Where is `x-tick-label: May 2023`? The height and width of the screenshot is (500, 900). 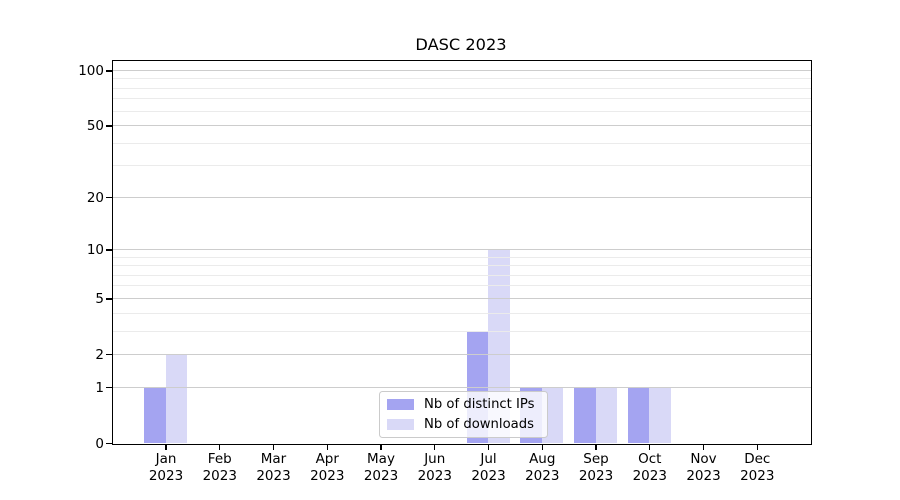 x-tick-label: May 2023 is located at coordinates (381, 467).